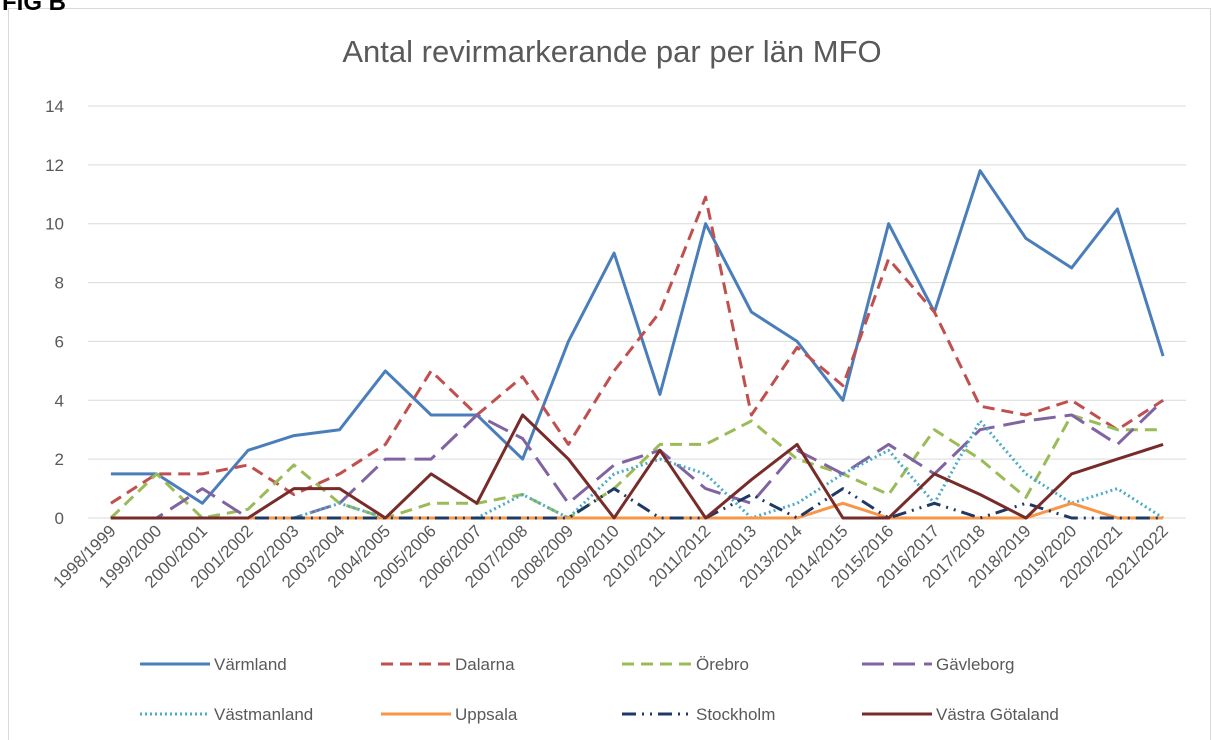  Describe the element at coordinates (59, 283) in the screenshot. I see `y-tick-label: 8` at that location.